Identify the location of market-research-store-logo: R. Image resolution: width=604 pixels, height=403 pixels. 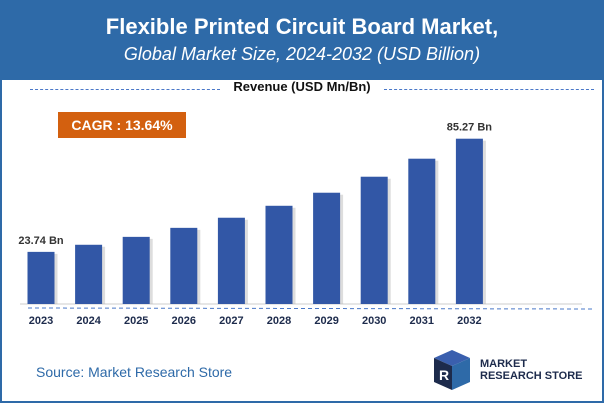
(452, 370).